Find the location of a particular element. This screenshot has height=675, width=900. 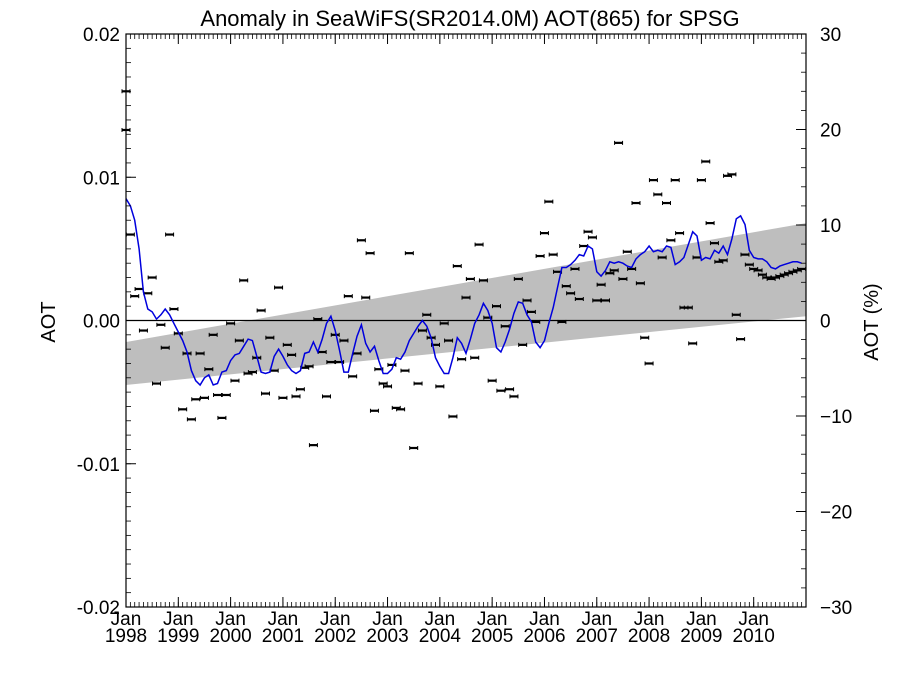

x-tick-year: 2010 is located at coordinates (754, 636).